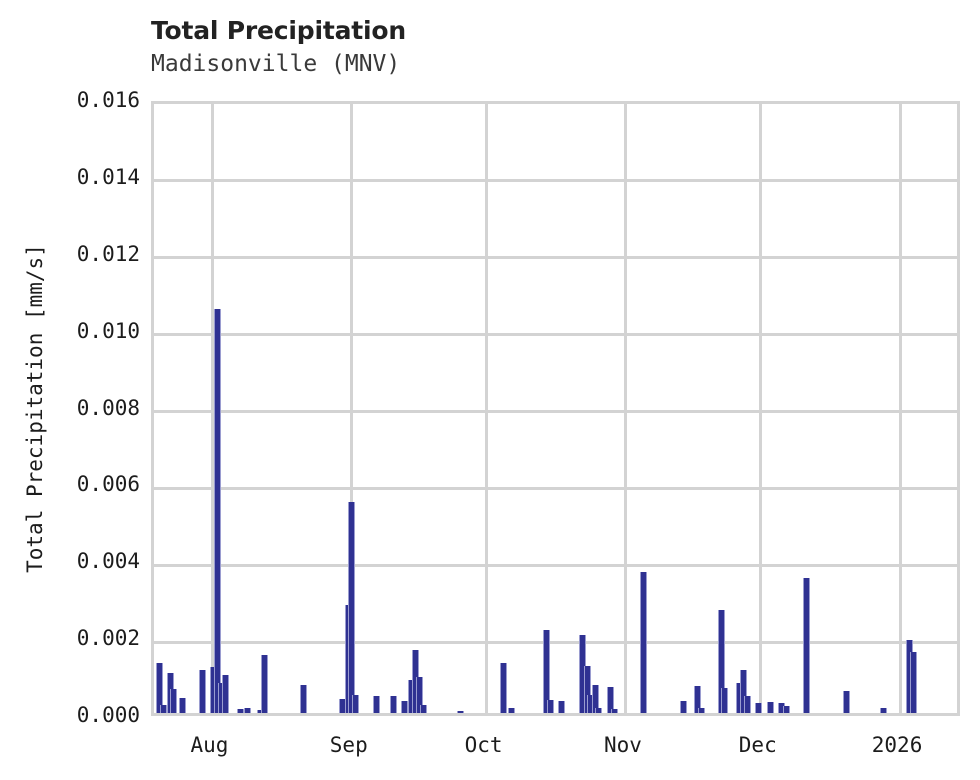  I want to click on x-tick-label: Aug, so click(209, 745).